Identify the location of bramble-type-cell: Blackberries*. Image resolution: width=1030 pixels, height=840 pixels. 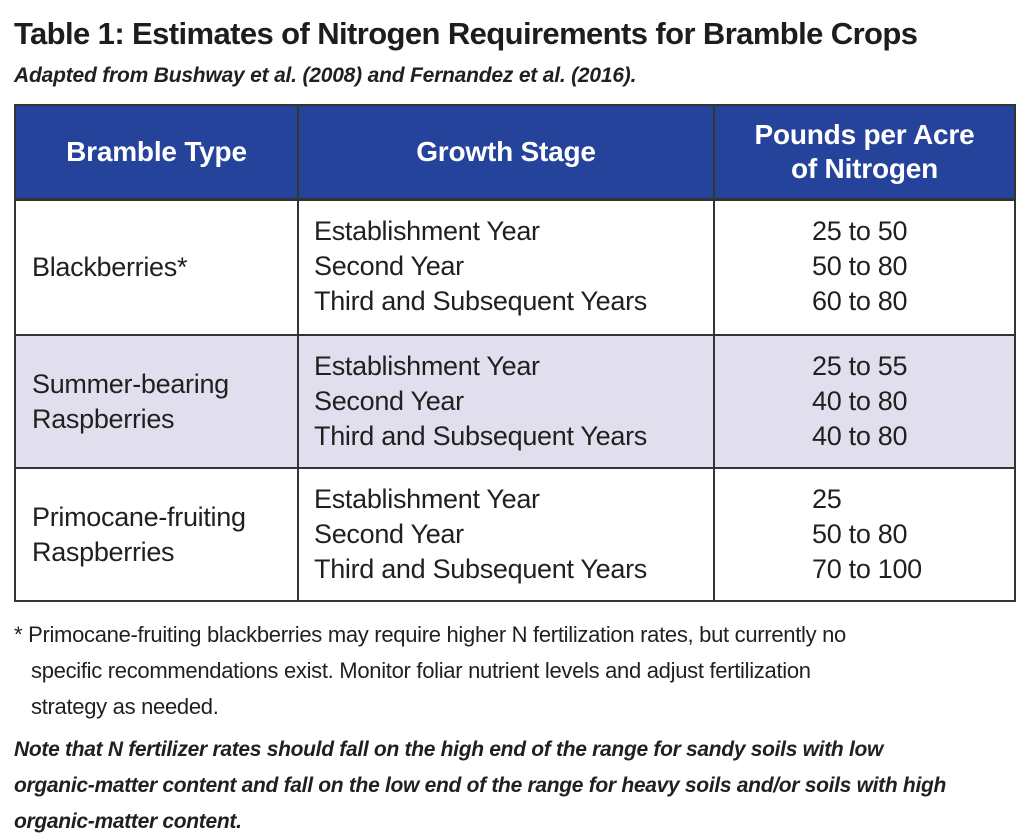
(156, 267).